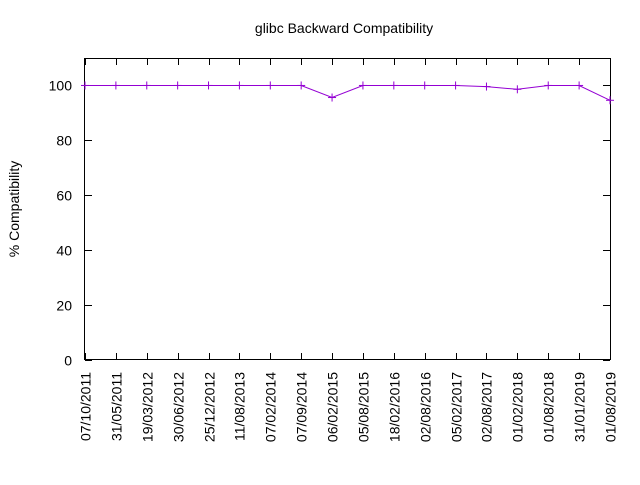 Image resolution: width=640 pixels, height=485 pixels. What do you see at coordinates (333, 407) in the screenshot?
I see `x-tick-label: 06/02/2015` at bounding box center [333, 407].